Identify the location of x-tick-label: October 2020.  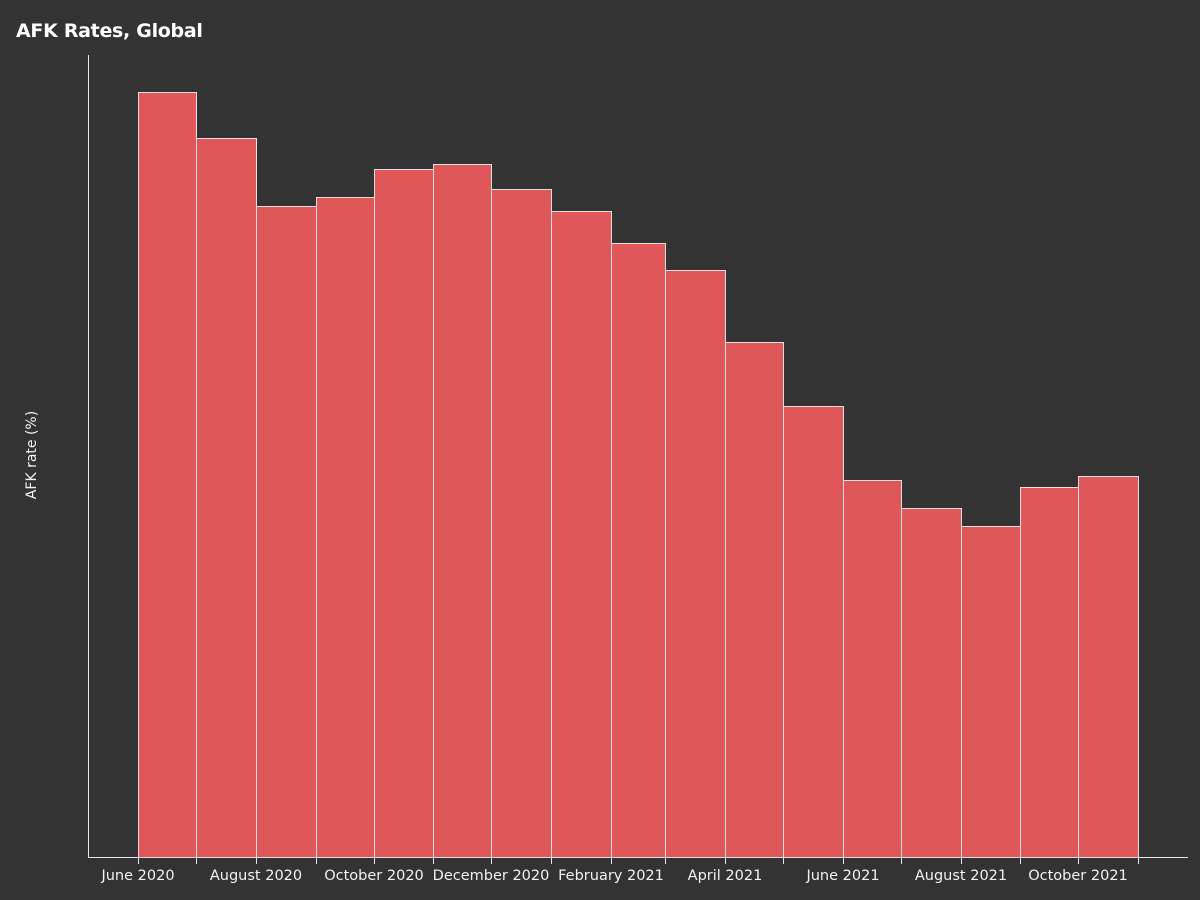
(374, 876).